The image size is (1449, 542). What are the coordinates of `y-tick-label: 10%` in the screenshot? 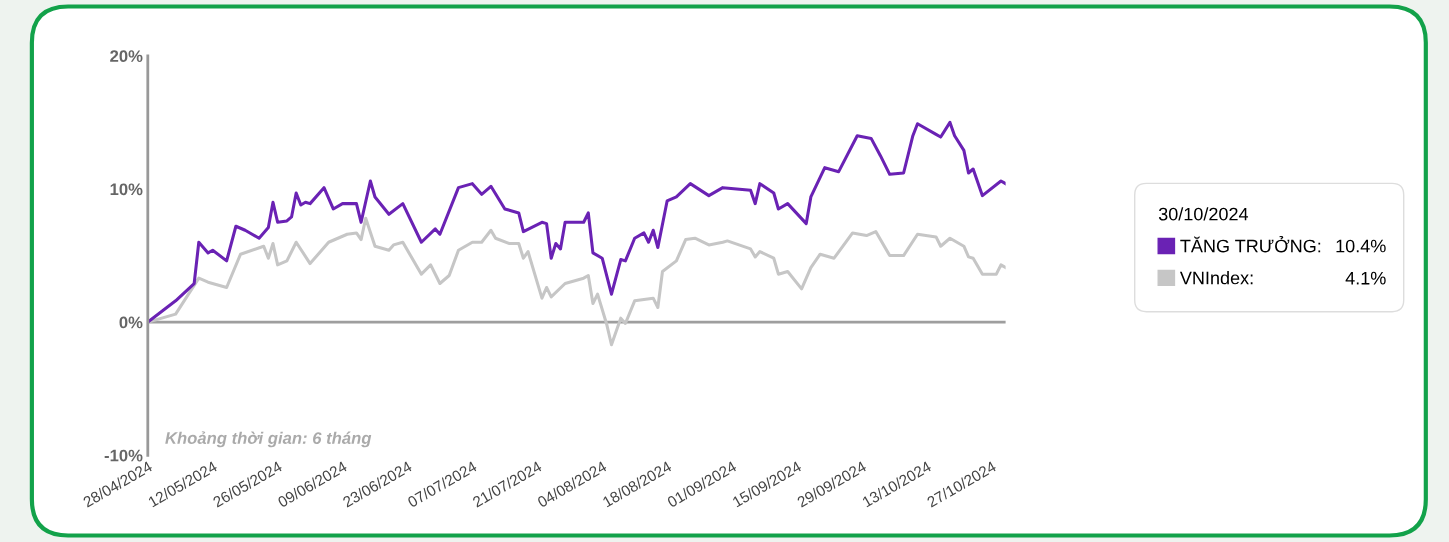 It's located at (126, 189).